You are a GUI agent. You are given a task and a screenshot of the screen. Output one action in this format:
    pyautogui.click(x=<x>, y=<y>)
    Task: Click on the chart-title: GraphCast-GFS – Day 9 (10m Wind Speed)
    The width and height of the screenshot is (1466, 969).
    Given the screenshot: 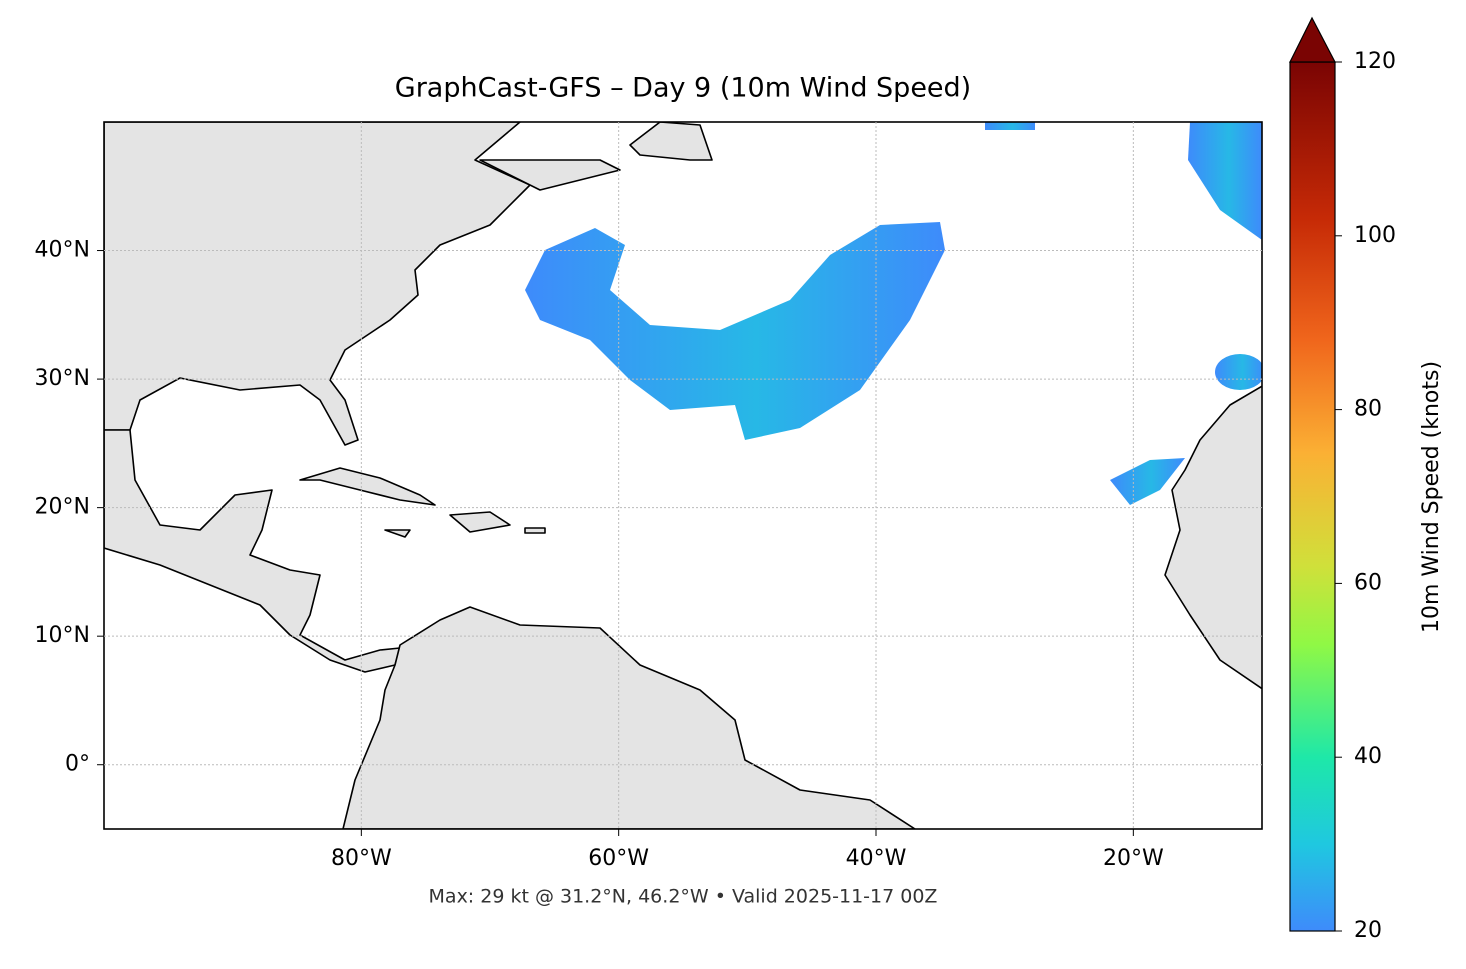 What is the action you would take?
    pyautogui.click(x=683, y=88)
    